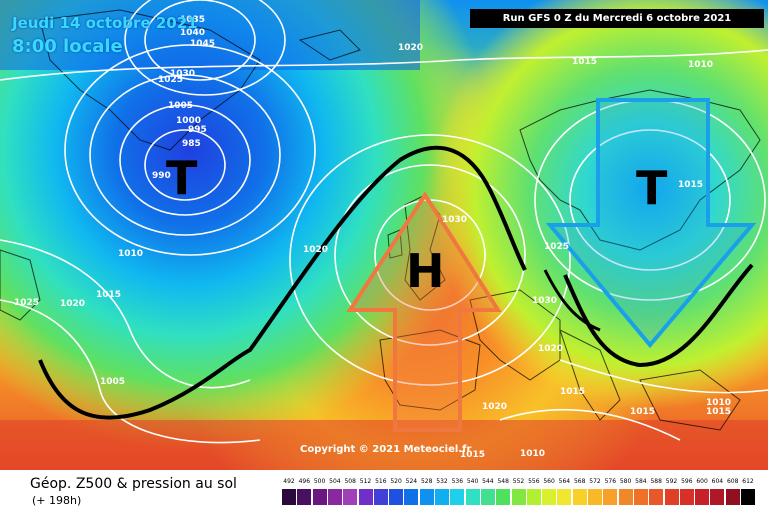 The image size is (768, 512). Describe the element at coordinates (625, 481) in the screenshot. I see `legend-value-label: 580` at that location.